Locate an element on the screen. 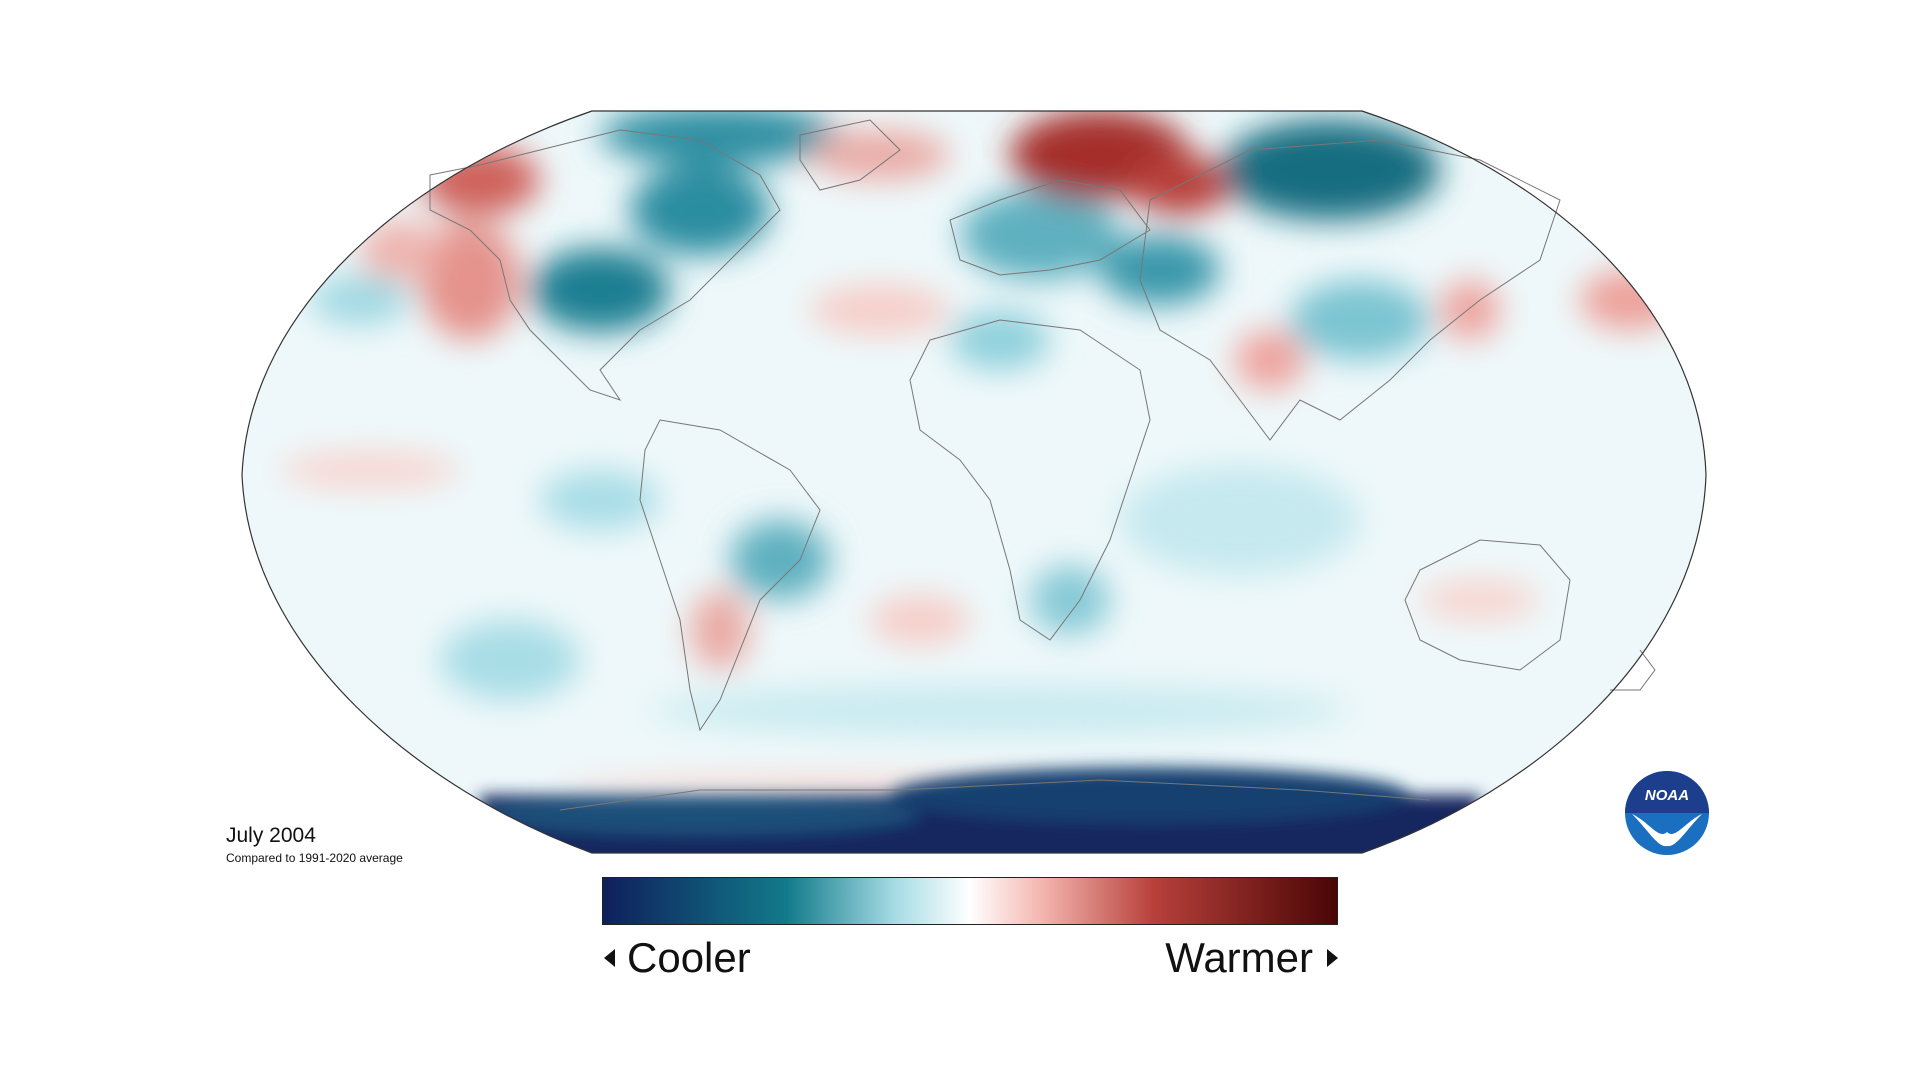 The image size is (1920, 1080). anomaly-warm-greenland is located at coordinates (880, 155).